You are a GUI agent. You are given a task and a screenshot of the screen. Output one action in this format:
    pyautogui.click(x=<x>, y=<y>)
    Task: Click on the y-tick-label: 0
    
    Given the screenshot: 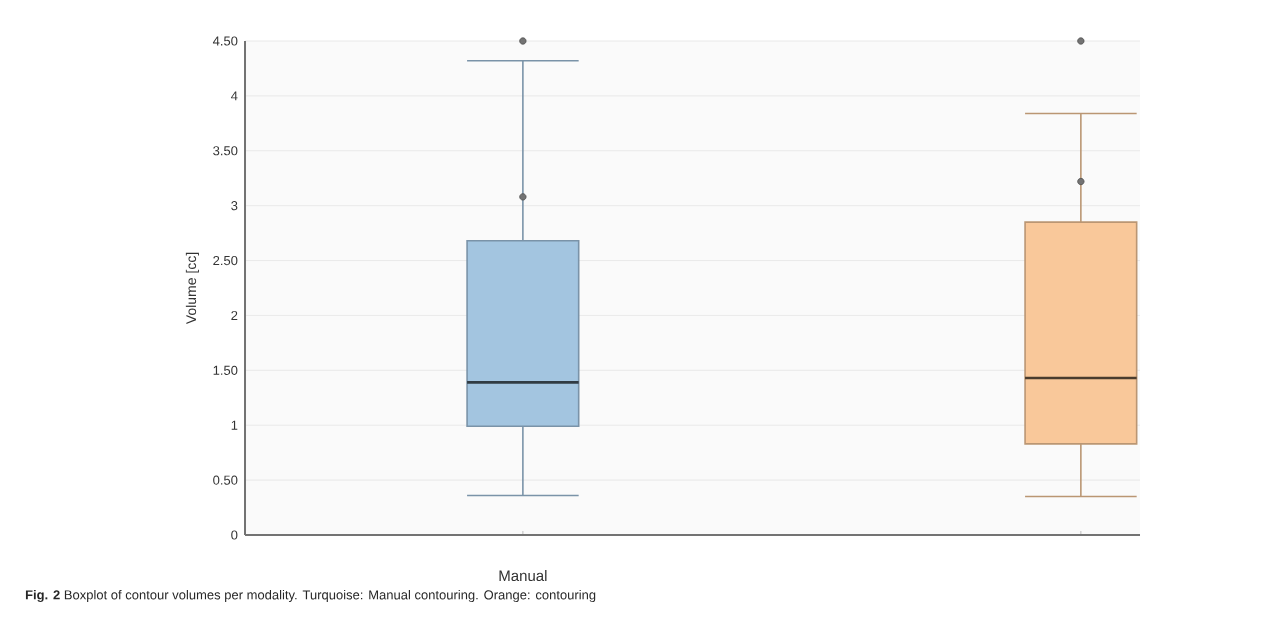 What is the action you would take?
    pyautogui.click(x=234, y=535)
    